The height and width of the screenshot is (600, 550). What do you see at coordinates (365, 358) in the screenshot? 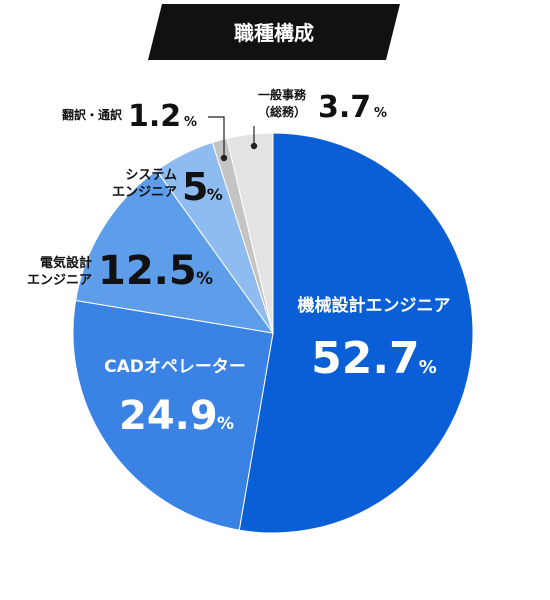
I see `slice-label-0-value: 52.7` at bounding box center [365, 358].